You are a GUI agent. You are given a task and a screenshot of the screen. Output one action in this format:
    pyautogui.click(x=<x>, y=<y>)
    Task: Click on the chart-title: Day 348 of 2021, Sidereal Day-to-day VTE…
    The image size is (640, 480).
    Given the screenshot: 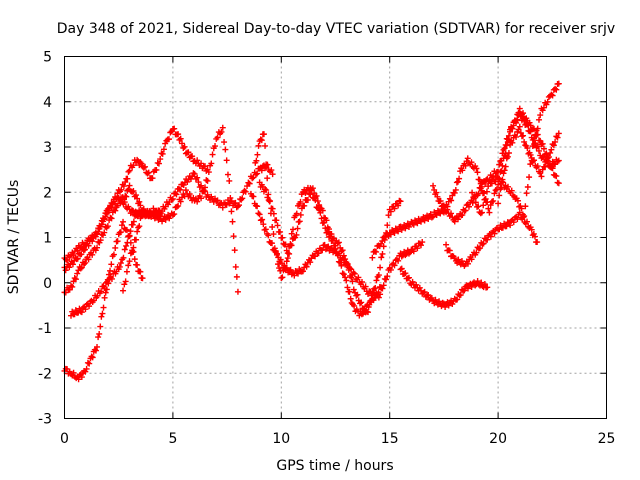 What is the action you would take?
    pyautogui.click(x=336, y=29)
    